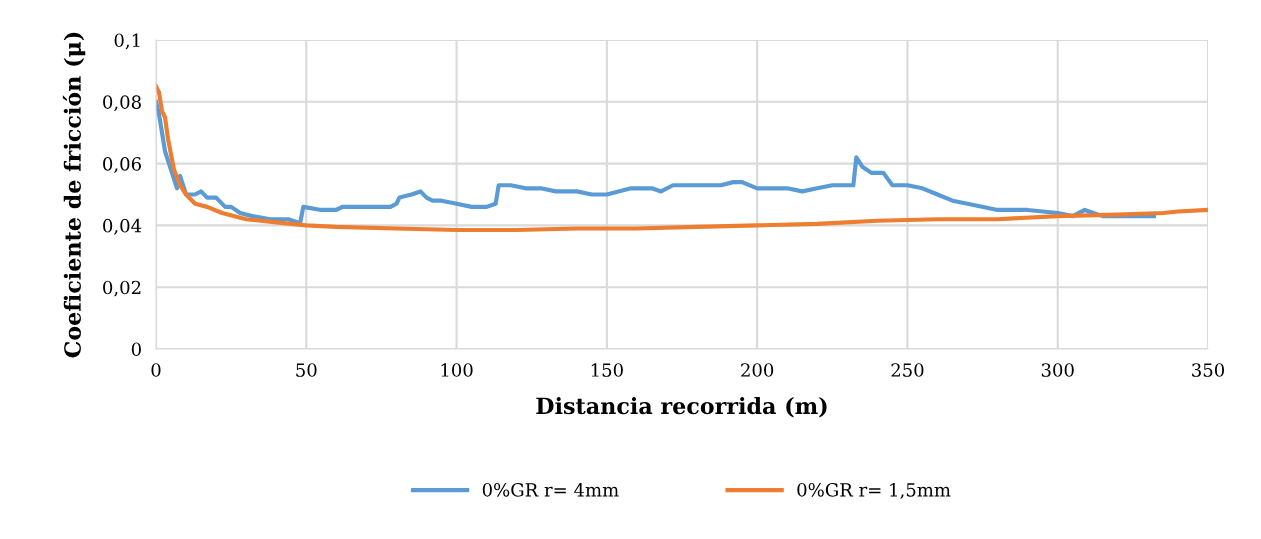 This screenshot has height=539, width=1261. Describe the element at coordinates (156, 370) in the screenshot. I see `x-tick-label: 0` at that location.